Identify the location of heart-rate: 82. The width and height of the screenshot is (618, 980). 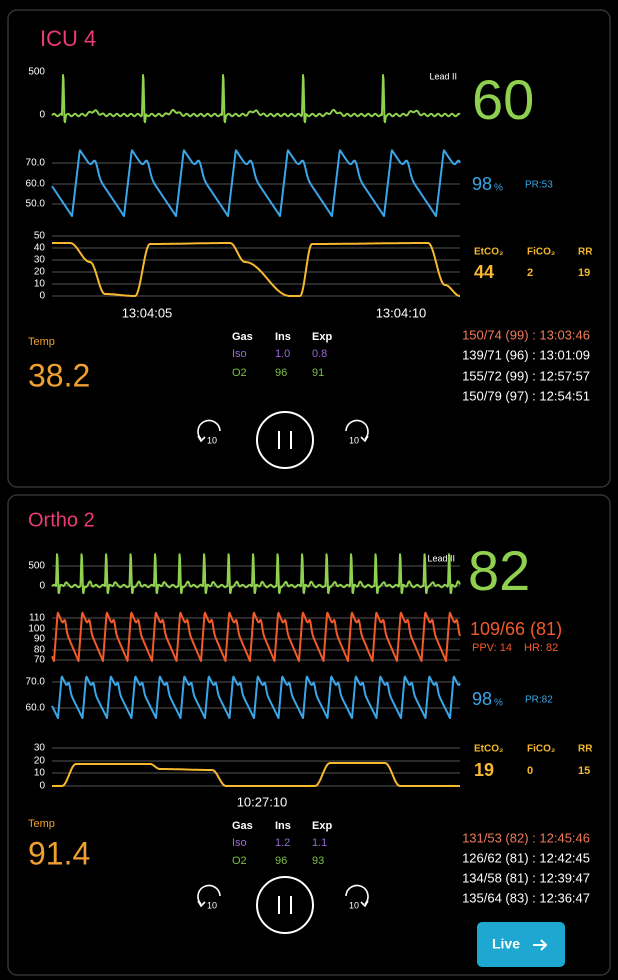
(499, 570).